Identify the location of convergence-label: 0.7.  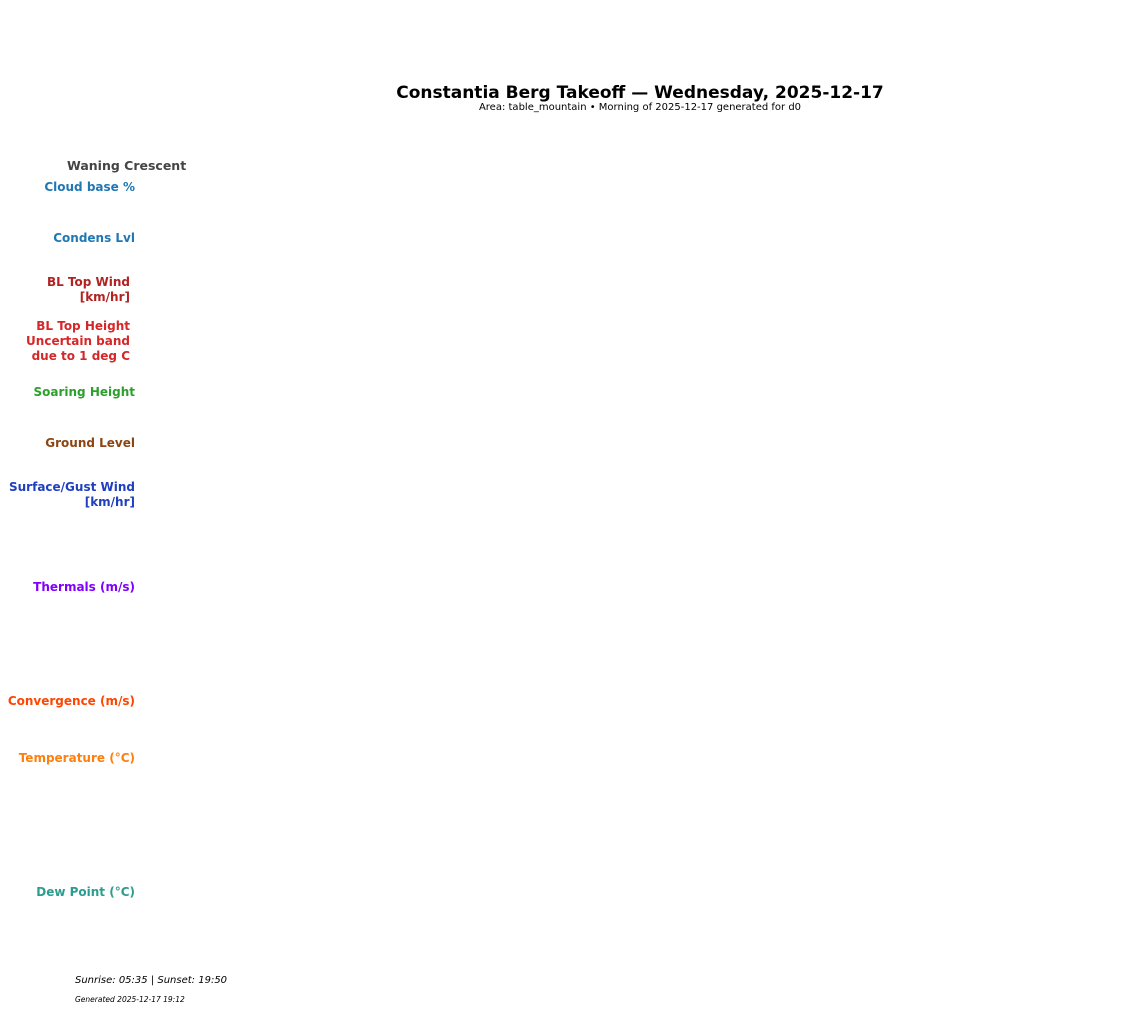
(603, 680).